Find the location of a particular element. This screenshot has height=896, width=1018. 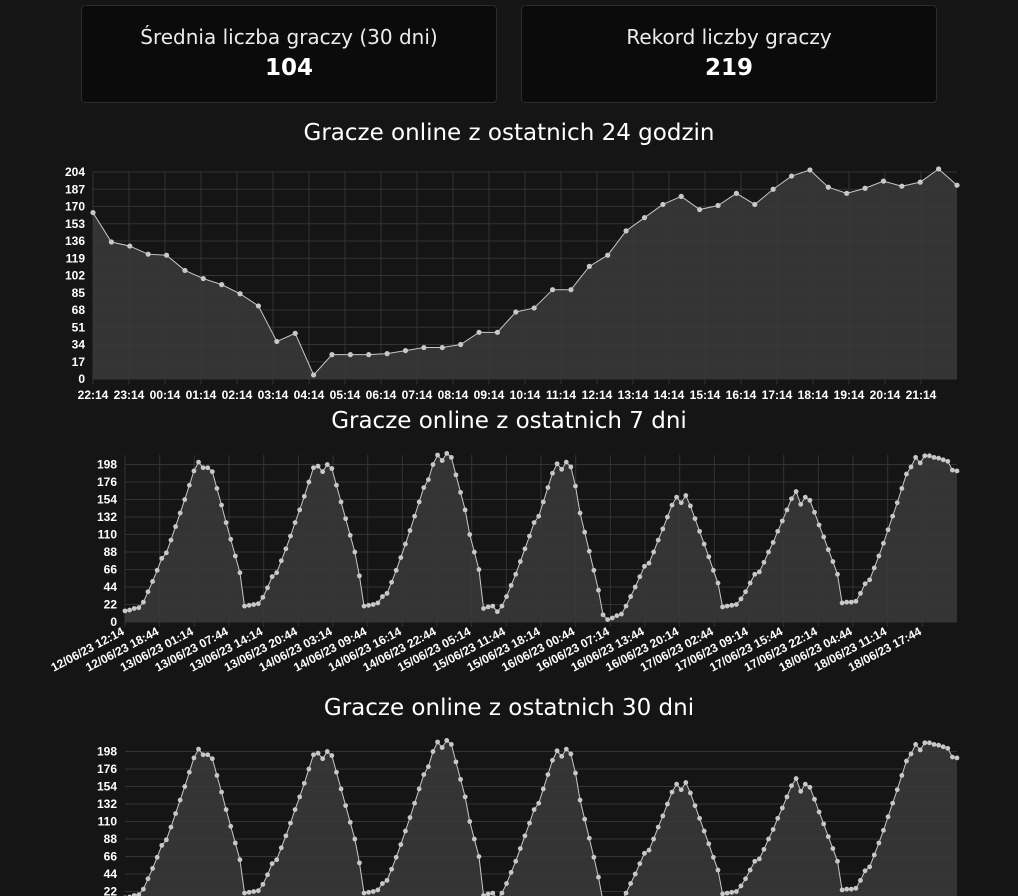

y-tick-label: 66 is located at coordinates (111, 857).